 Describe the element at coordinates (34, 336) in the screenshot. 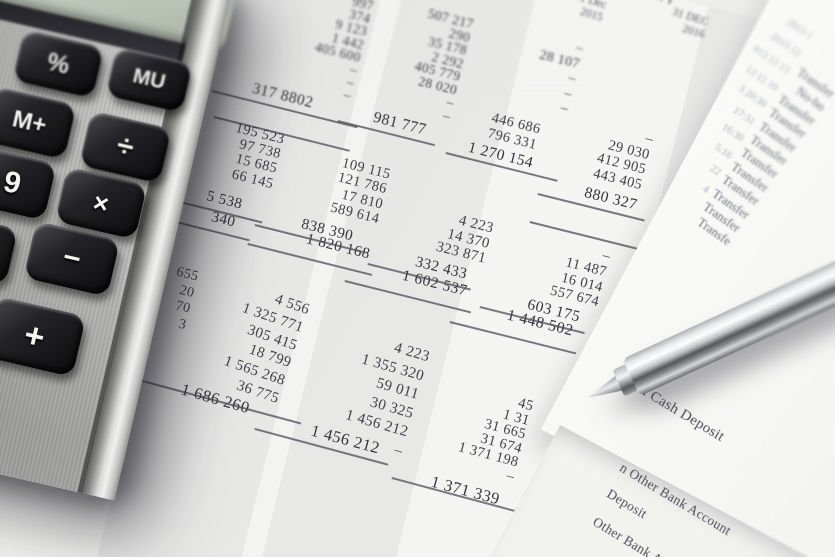

I see `calculator-key-label: +` at that location.